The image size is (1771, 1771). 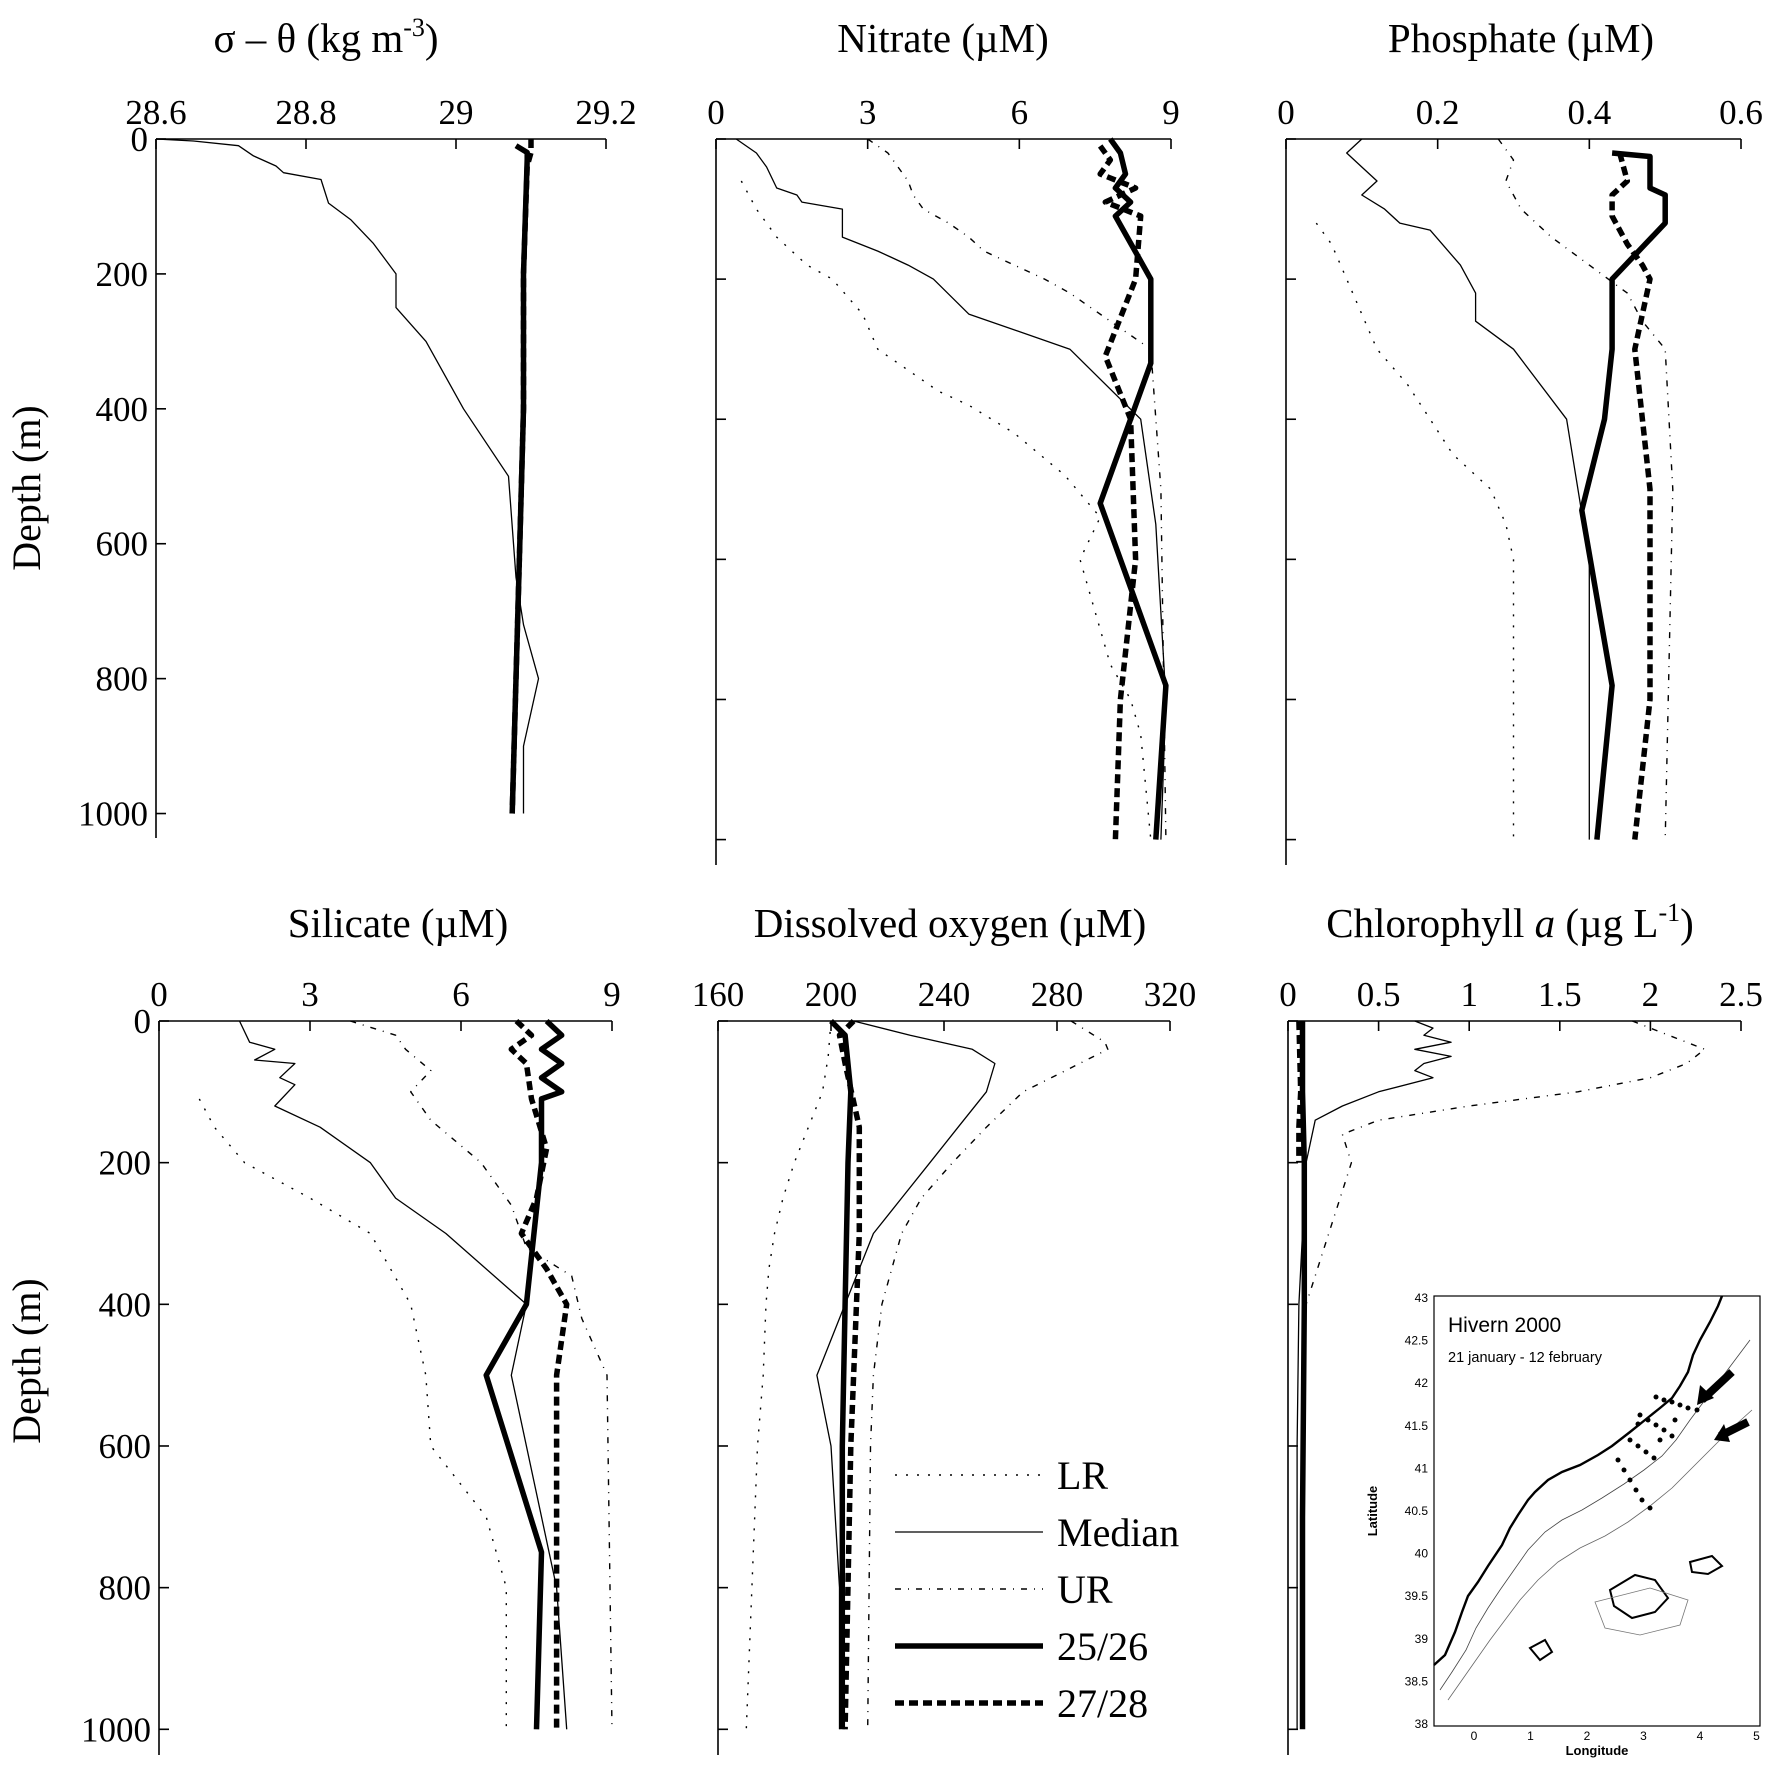 I want to click on map-x-ticks: 0 1 2 3 4 5, so click(x=1616, y=1736).